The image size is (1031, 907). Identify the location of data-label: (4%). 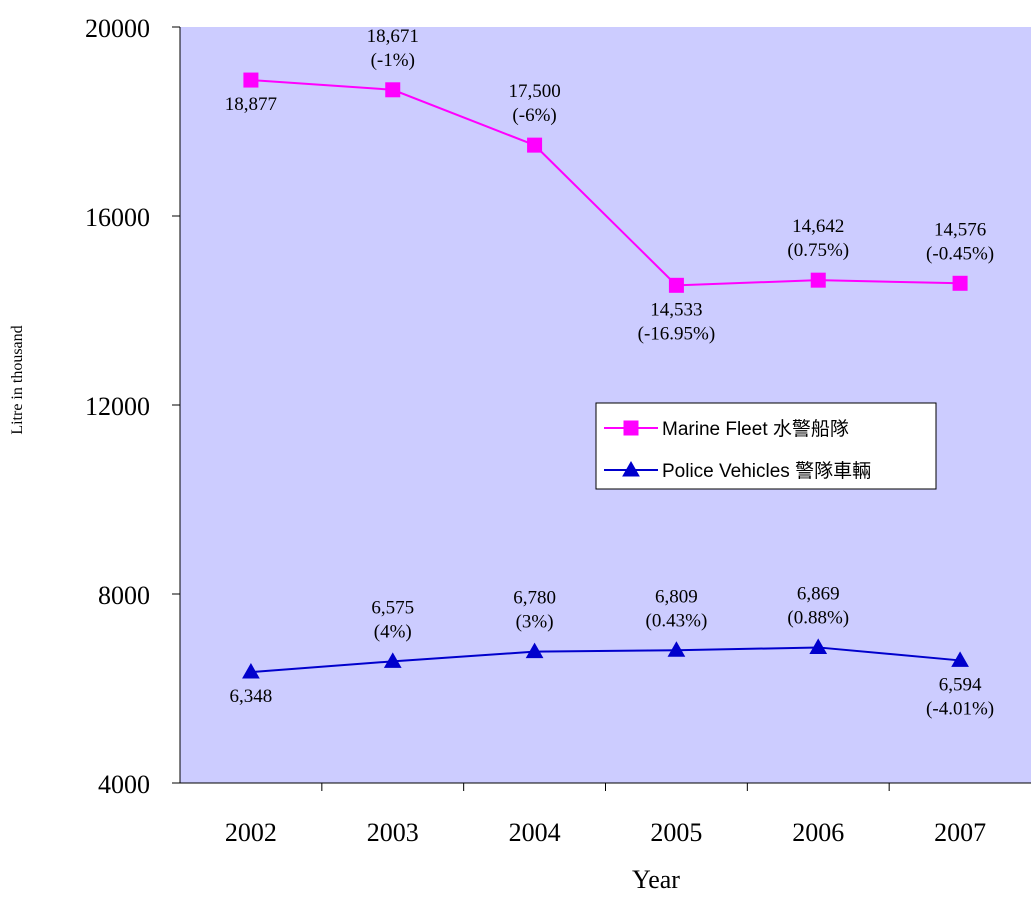
(393, 631).